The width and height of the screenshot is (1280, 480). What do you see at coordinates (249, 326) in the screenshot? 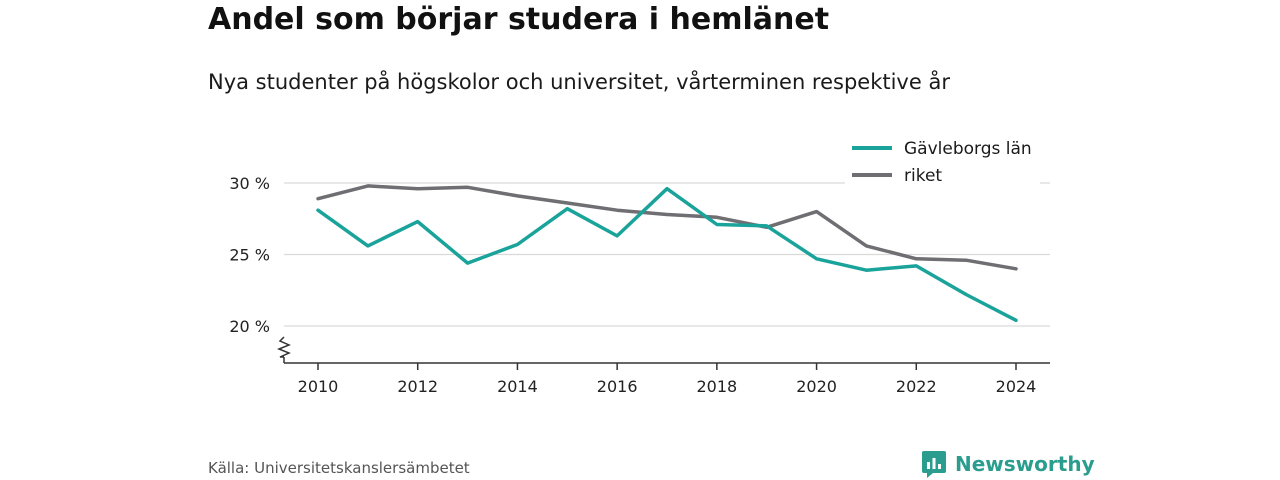
I see `y-tick-label: 20 %` at bounding box center [249, 326].